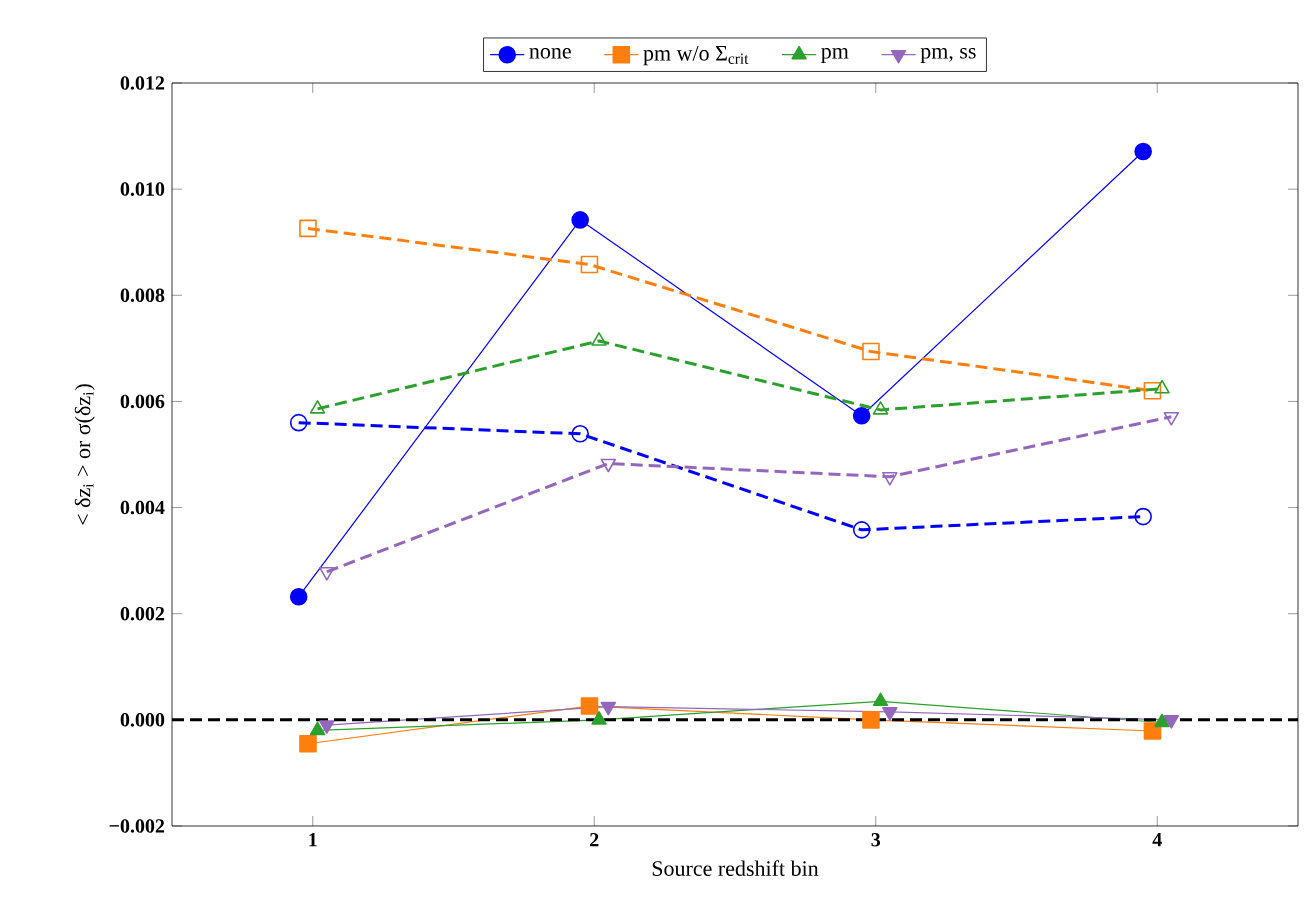  What do you see at coordinates (142, 189) in the screenshot?
I see `y-tick-label: 0.010` at bounding box center [142, 189].